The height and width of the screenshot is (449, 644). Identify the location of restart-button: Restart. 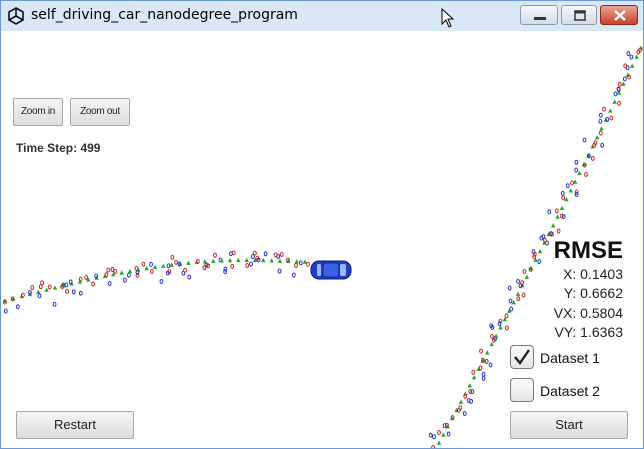
(75, 425).